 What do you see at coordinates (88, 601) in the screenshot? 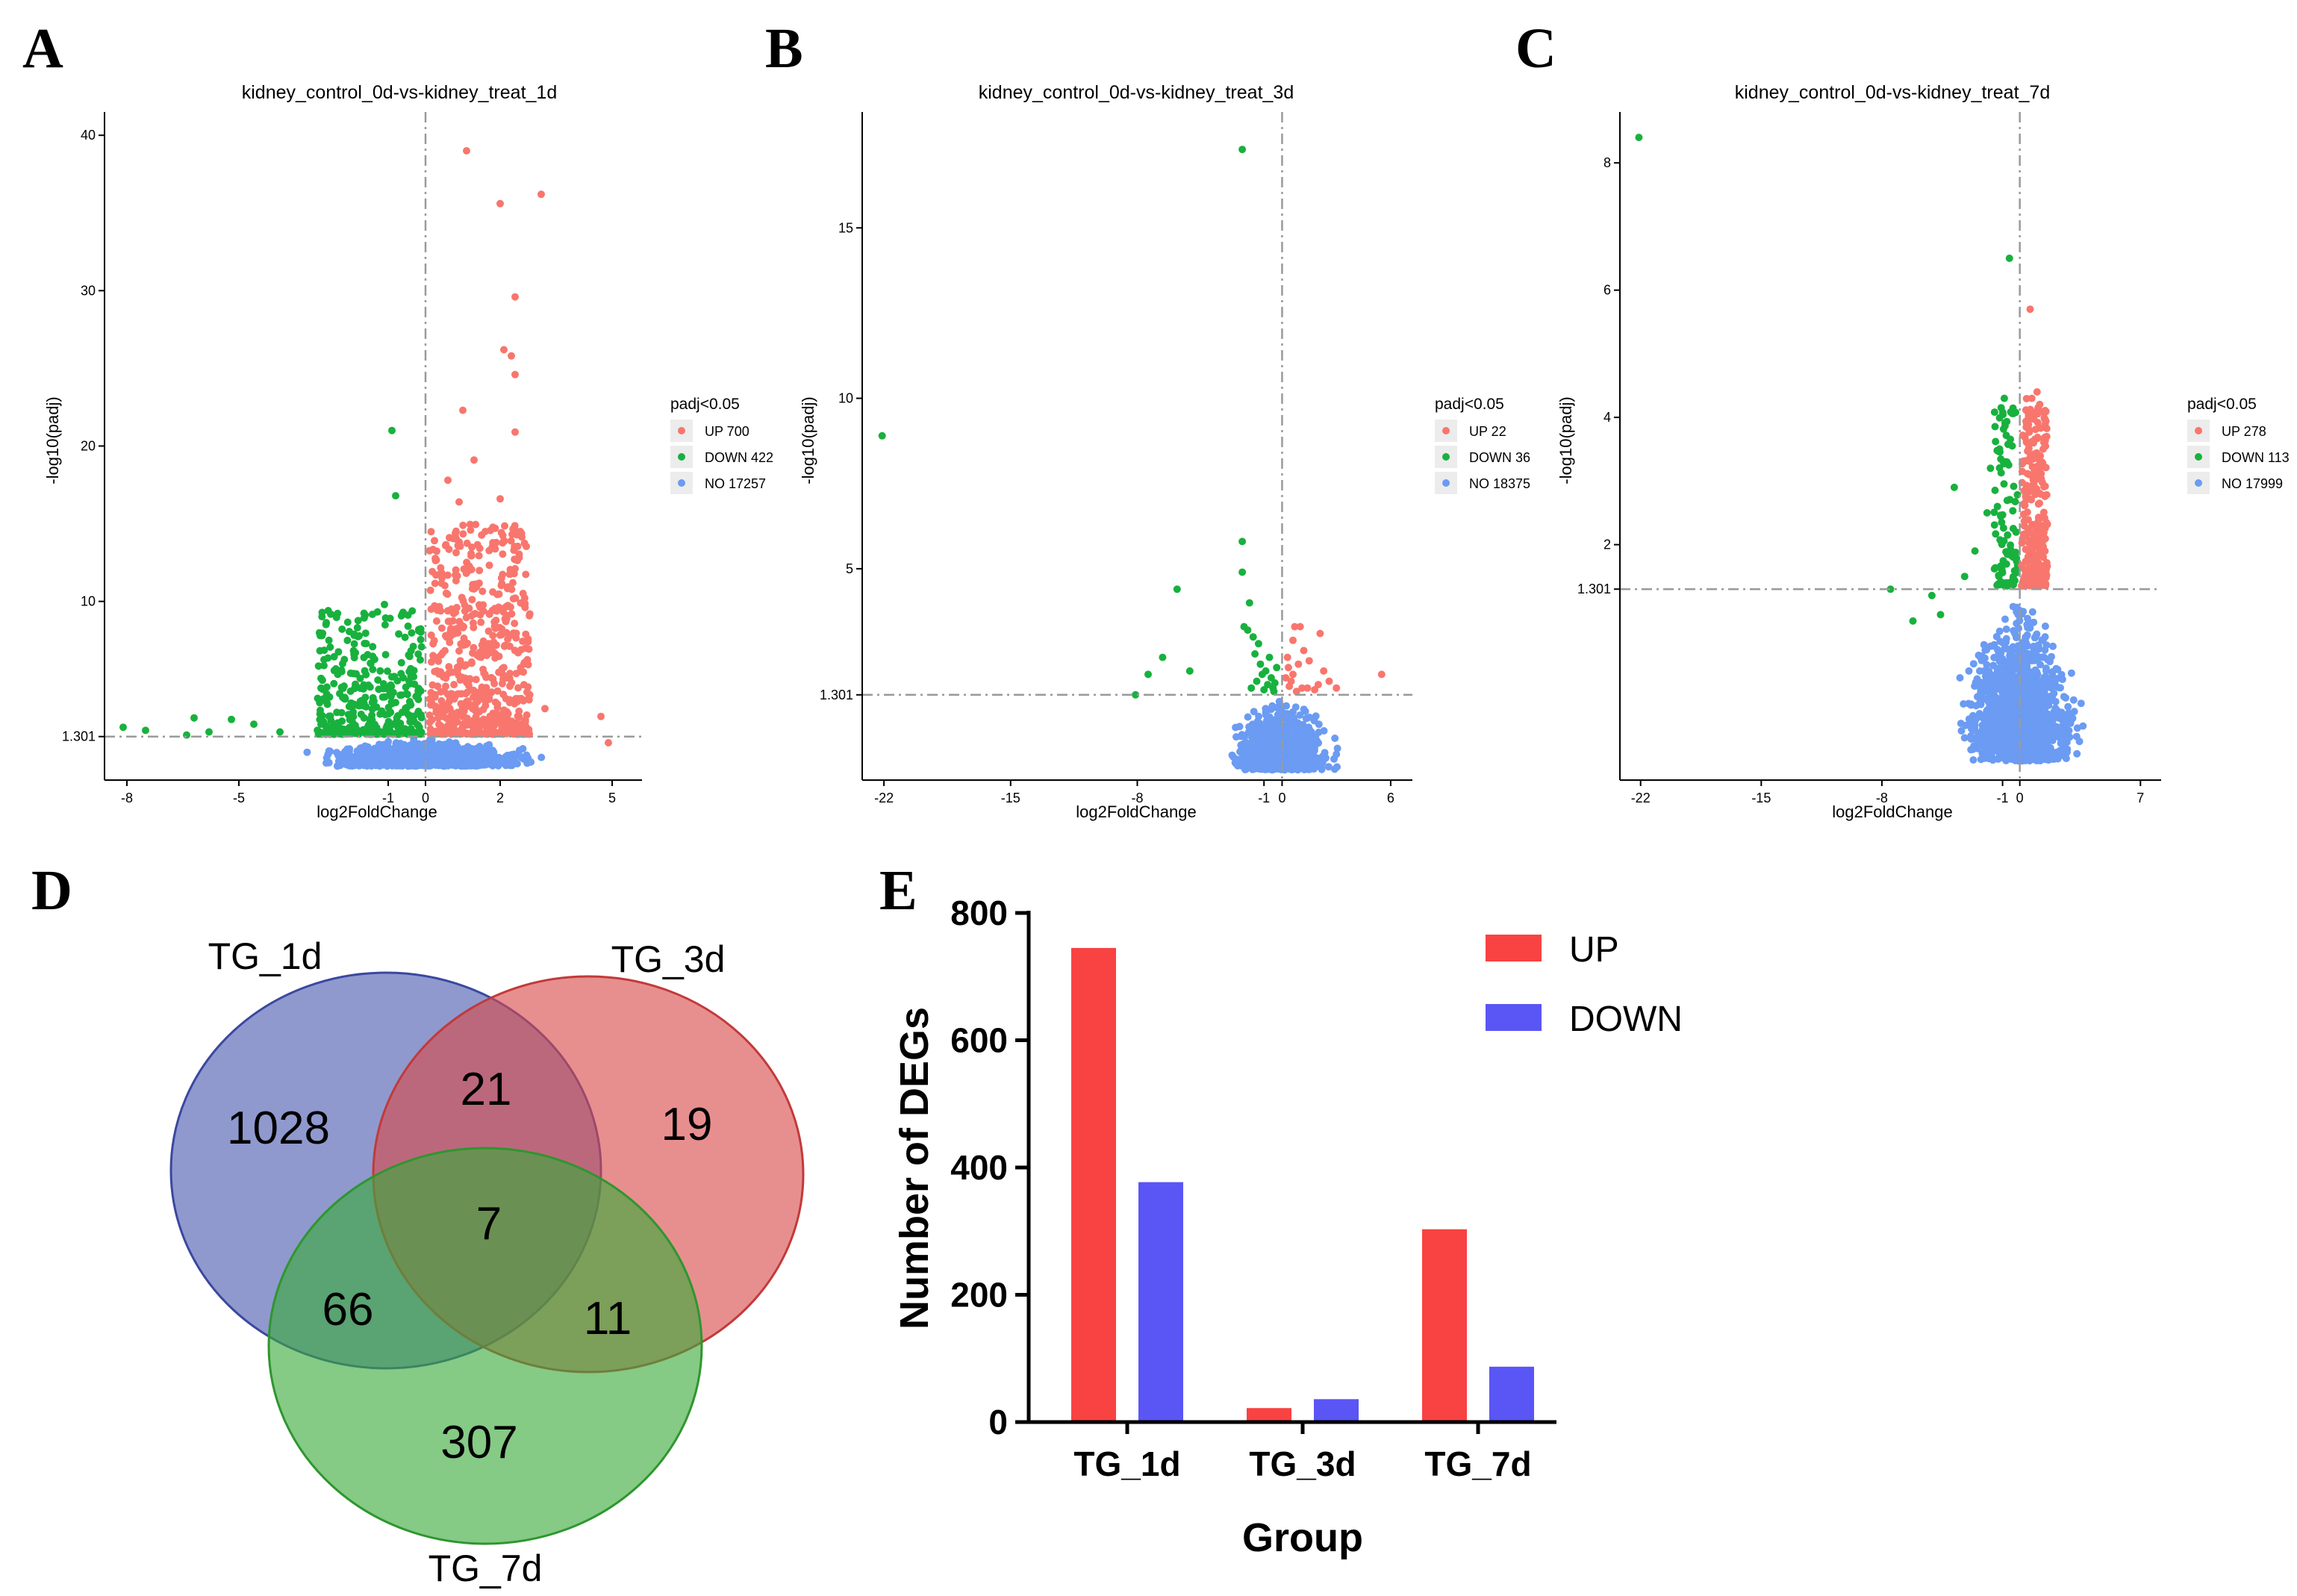
I see `y-tick-label: 10` at bounding box center [88, 601].